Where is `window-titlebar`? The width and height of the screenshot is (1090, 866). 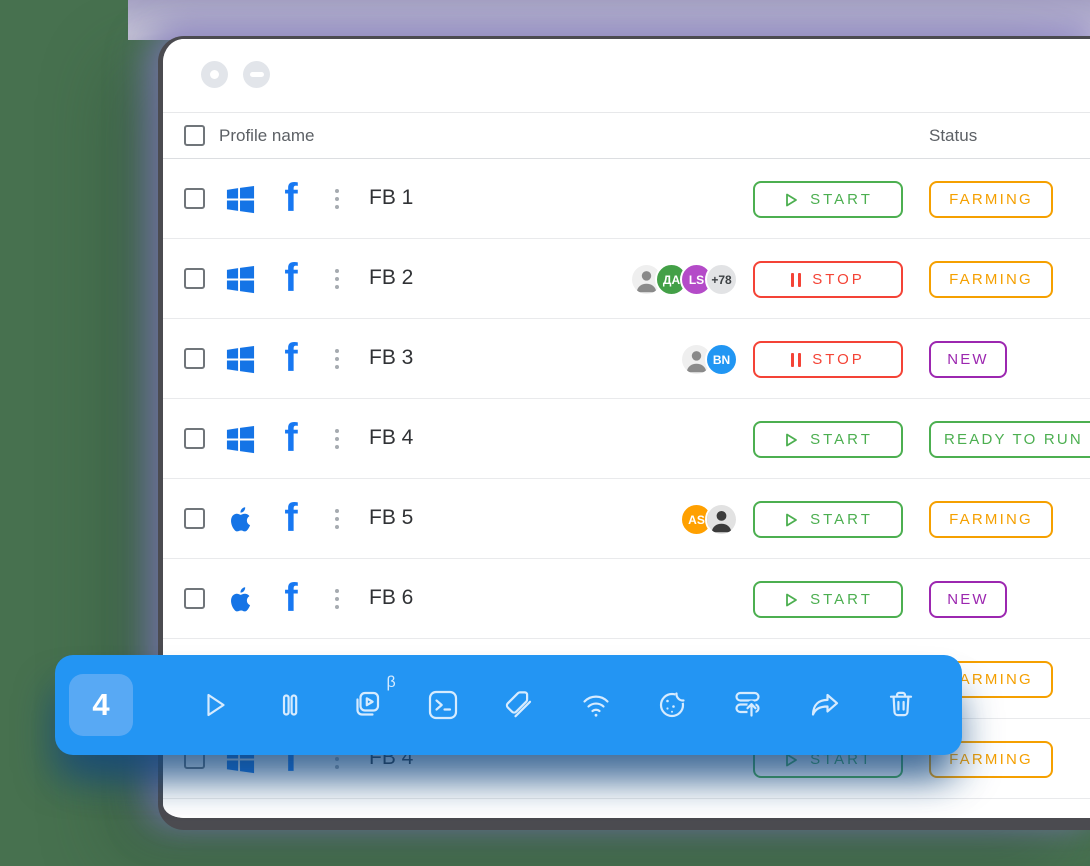 window-titlebar is located at coordinates (626, 75).